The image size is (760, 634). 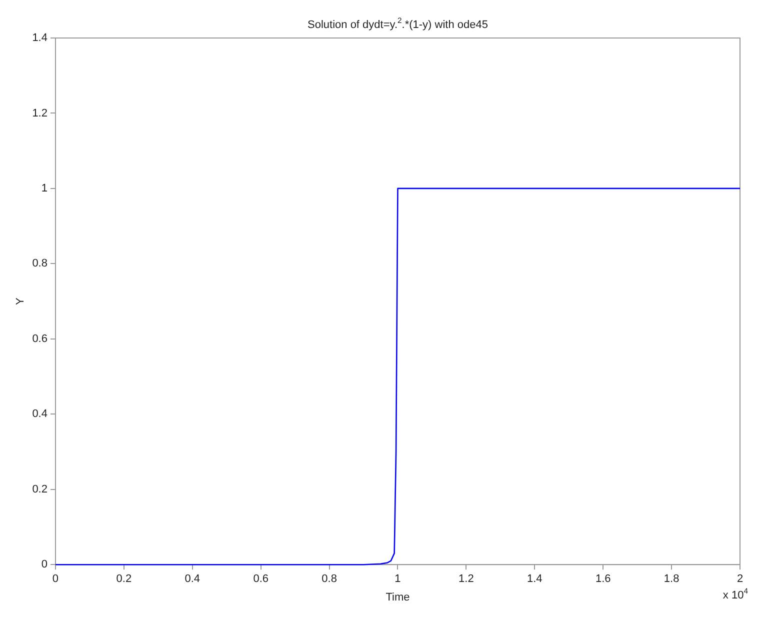 I want to click on y-tick-label: 1.2, so click(x=40, y=113).